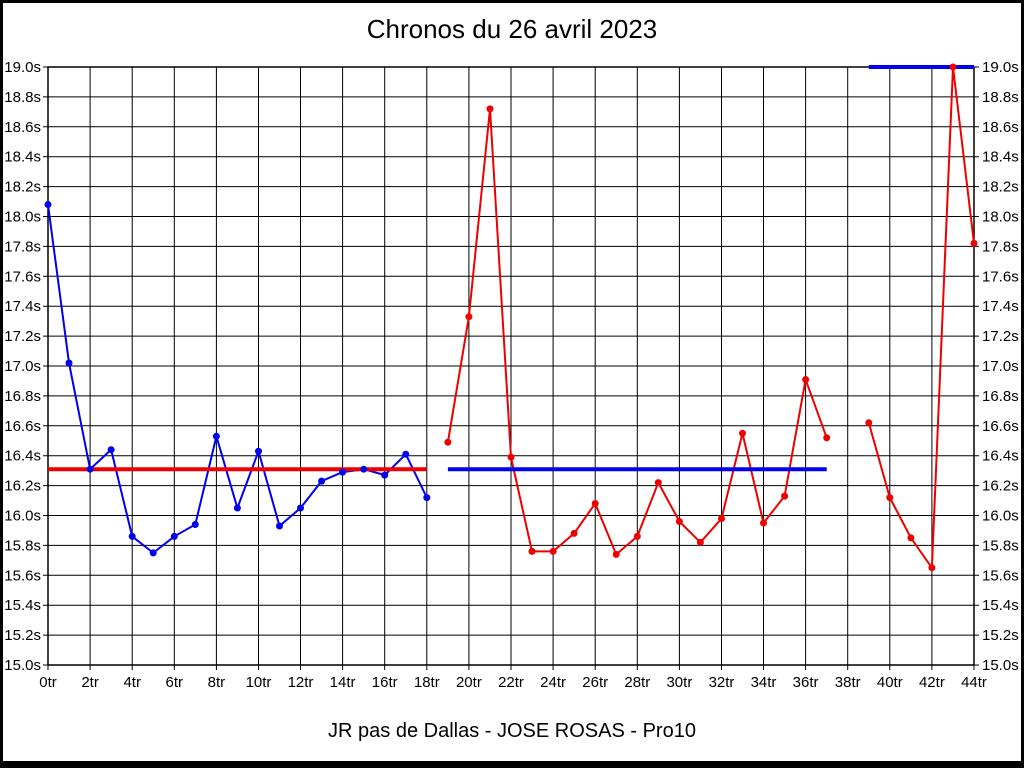 The height and width of the screenshot is (768, 1024). I want to click on y-tick-label-right: 18.6s, so click(1000, 127).